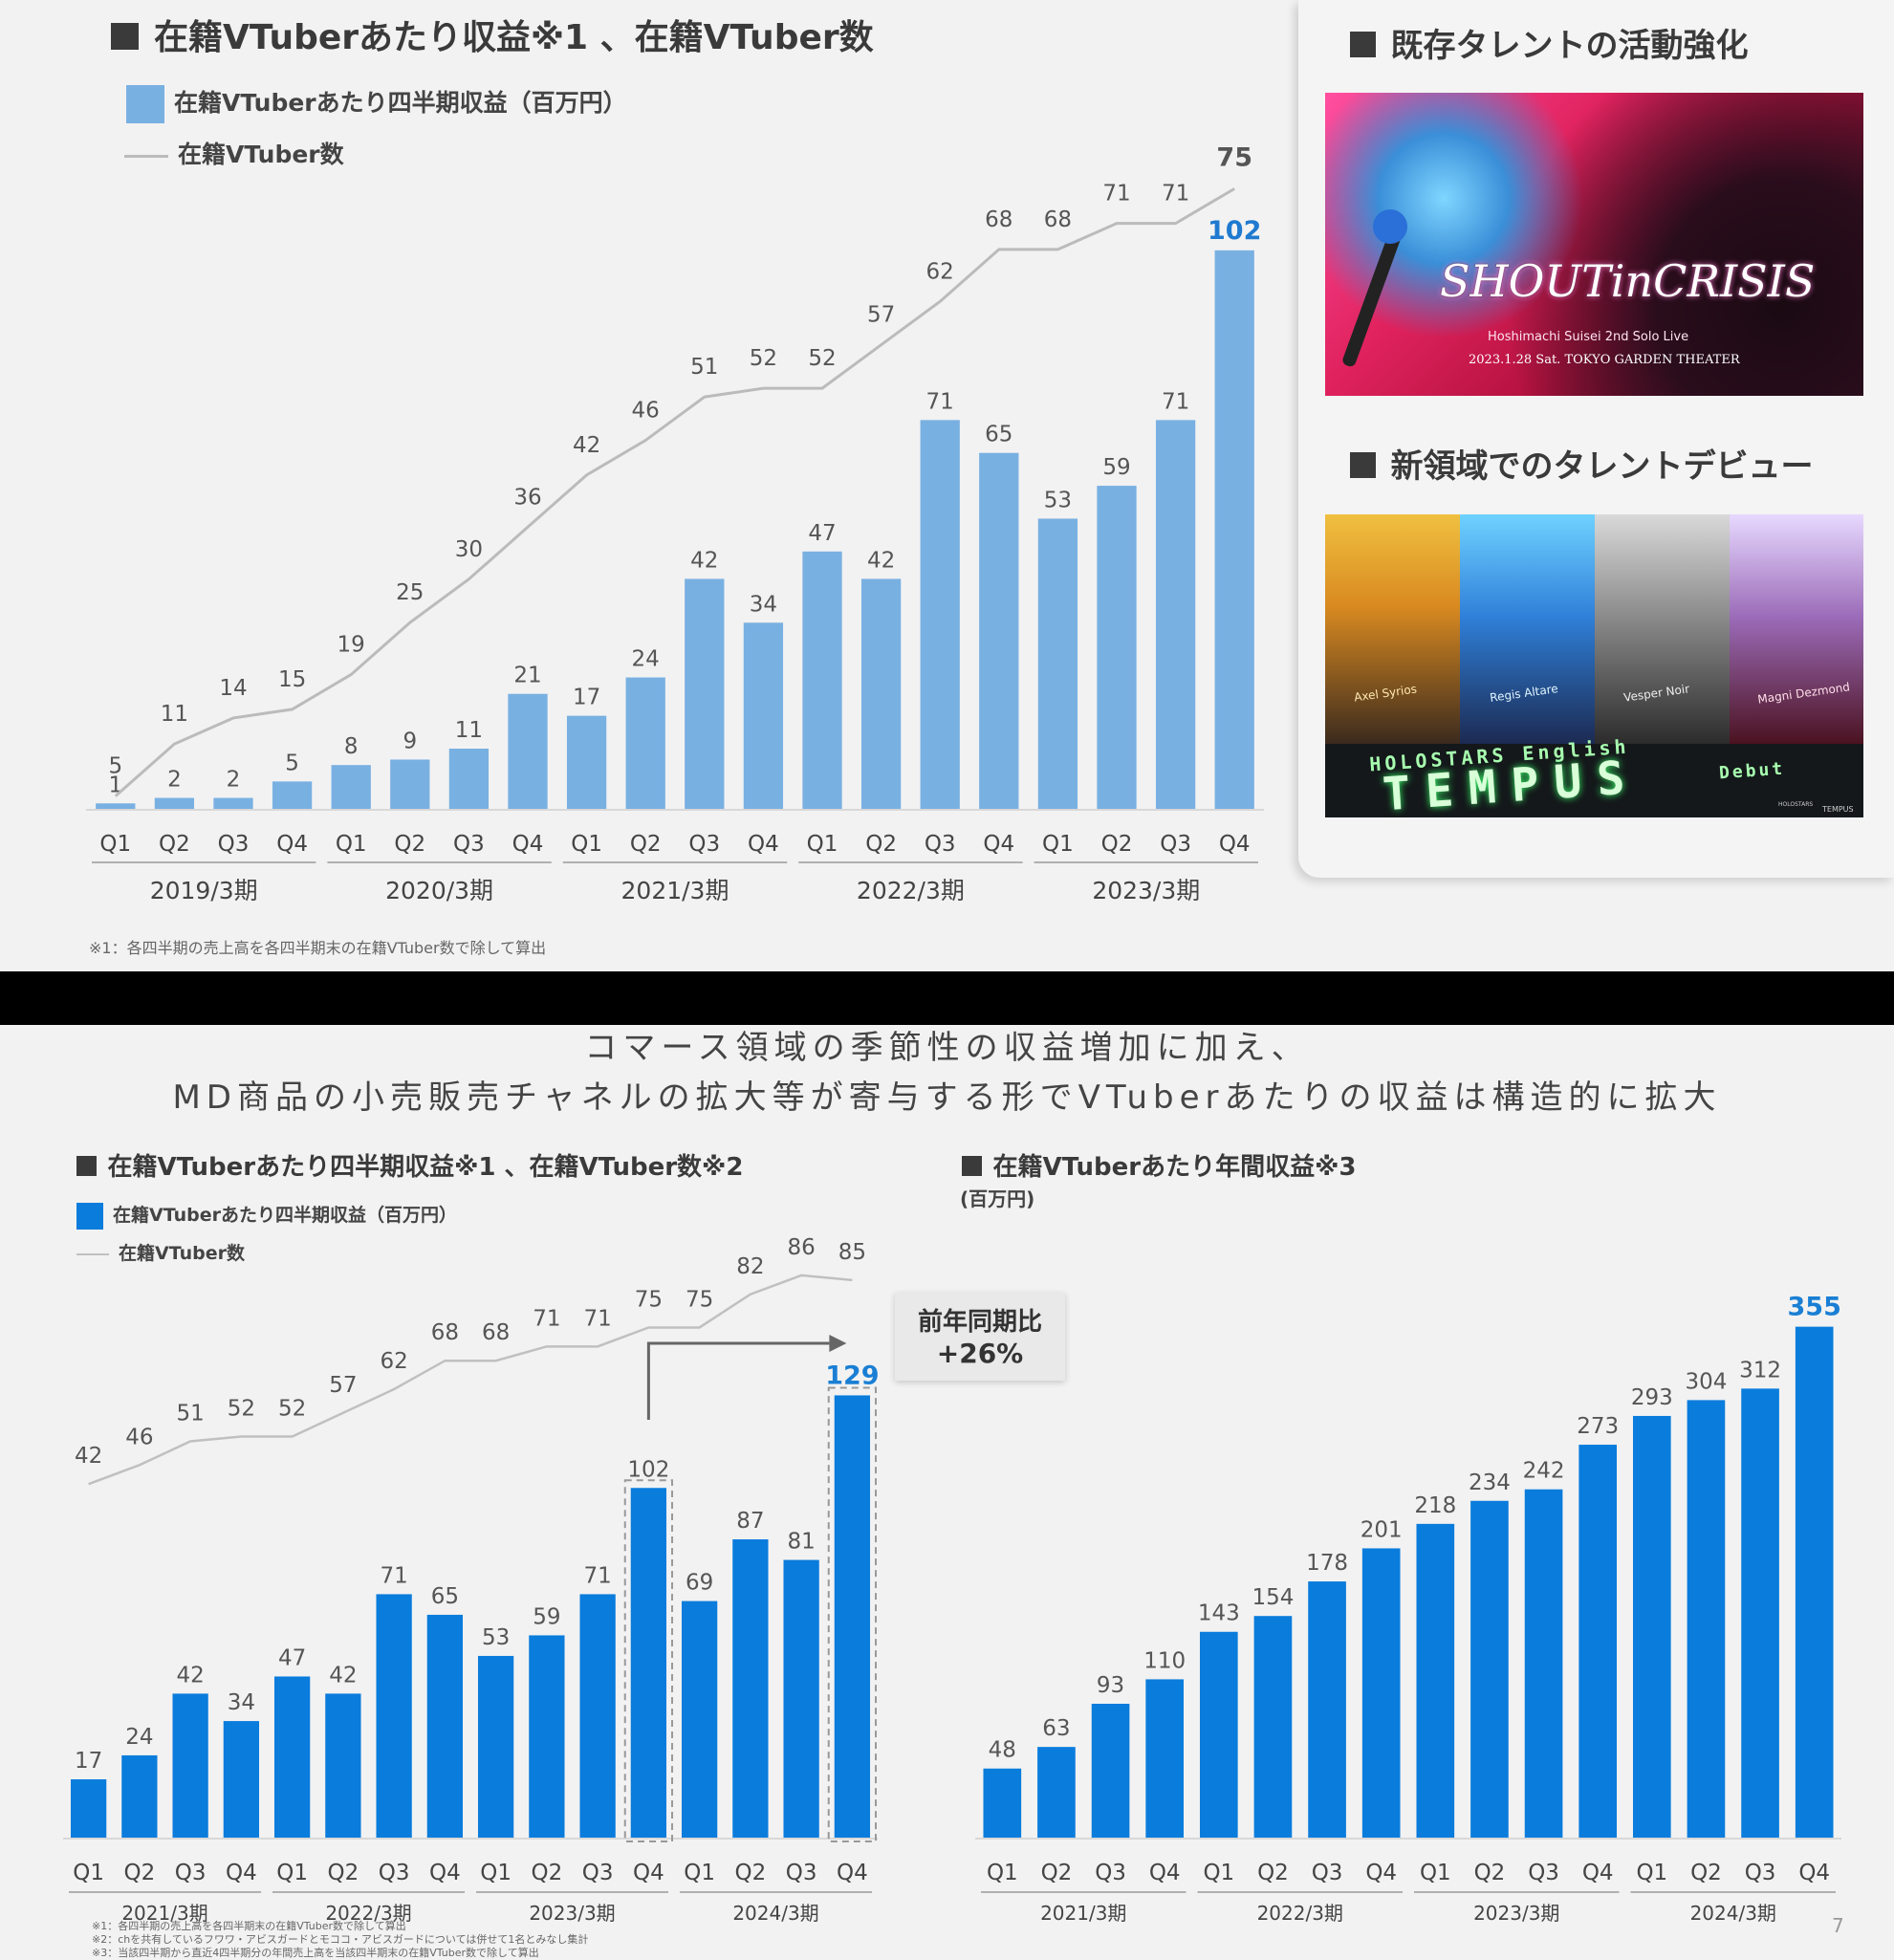  What do you see at coordinates (1300, 1913) in the screenshot?
I see `period-label: 2022/3期` at bounding box center [1300, 1913].